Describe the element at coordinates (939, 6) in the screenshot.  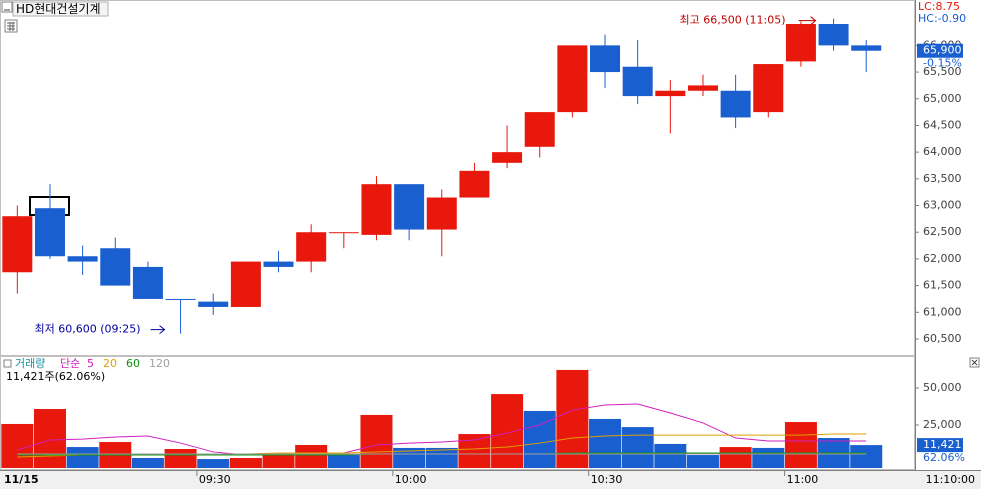
I see `lc-label: LC:8.75` at that location.